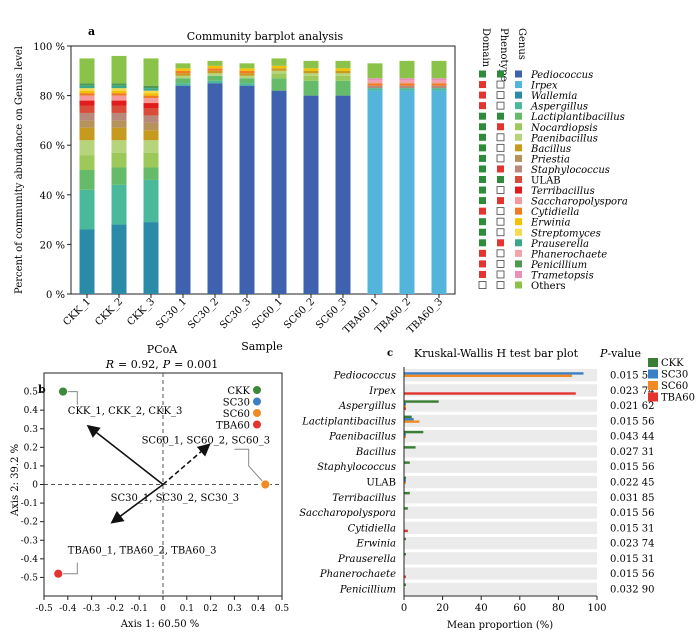 This screenshot has height=635, width=700. Describe the element at coordinates (372, 528) in the screenshot. I see `category-label: Cytidiella` at that location.